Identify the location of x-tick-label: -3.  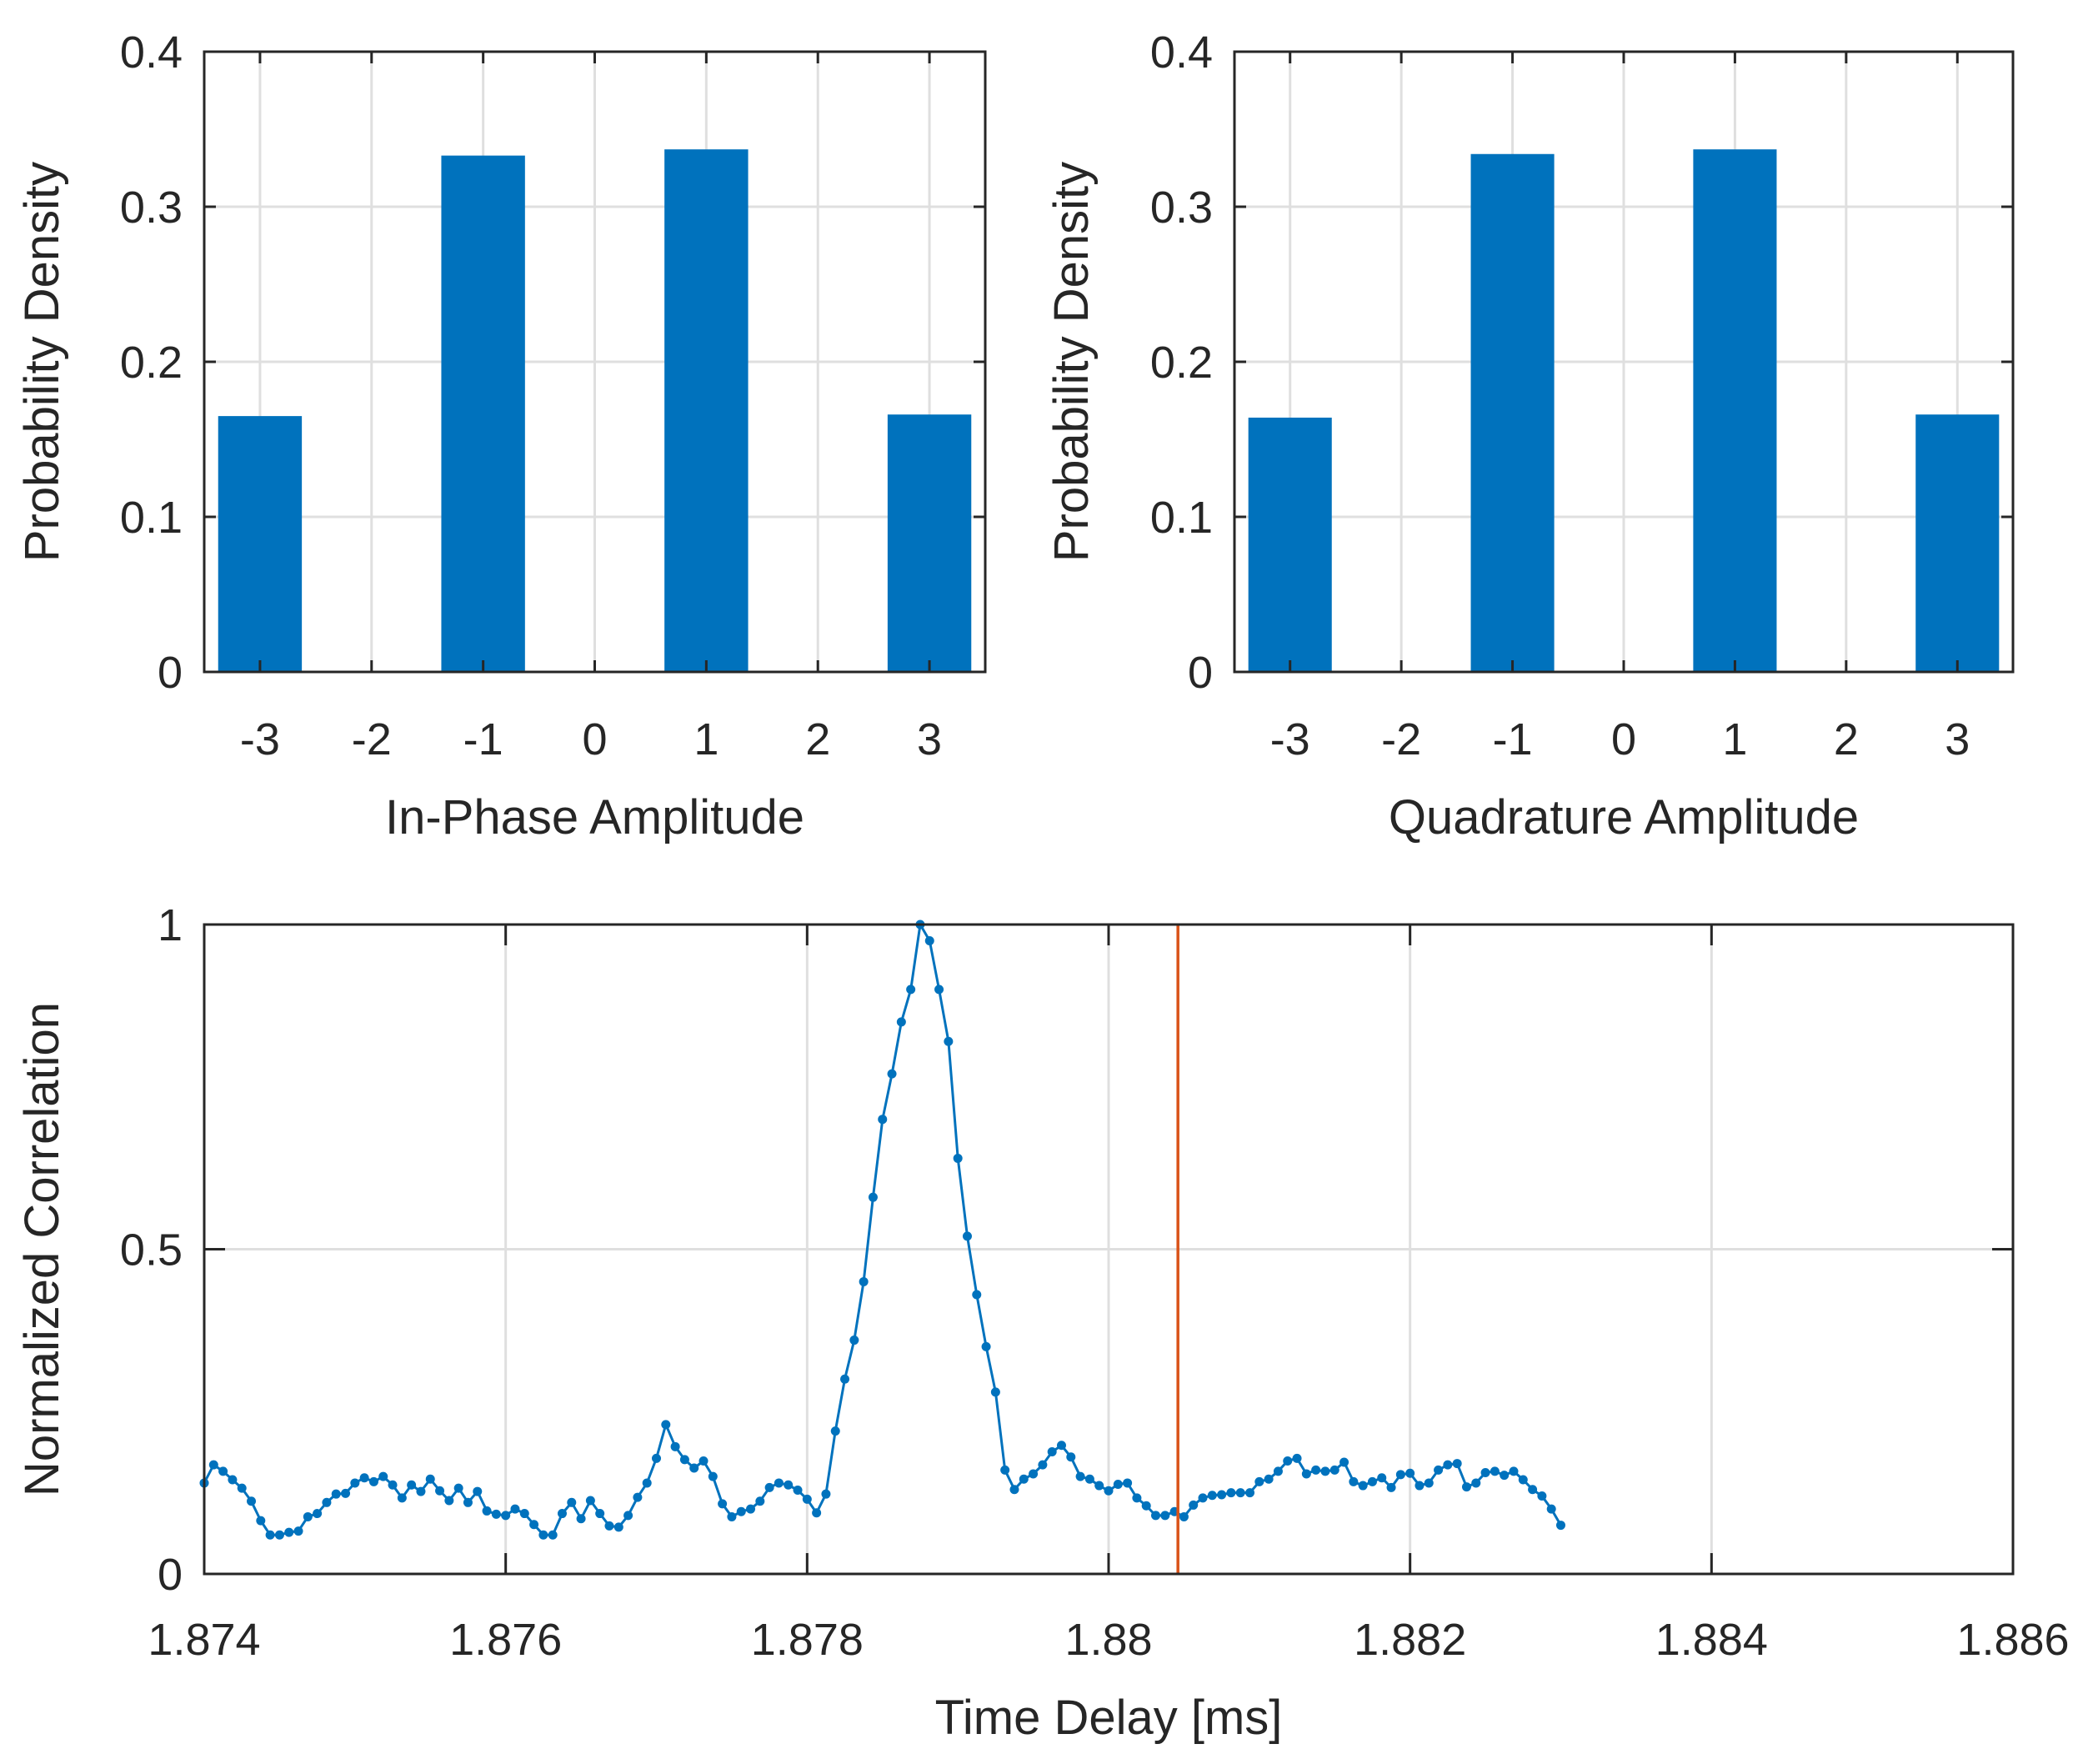
(260, 739).